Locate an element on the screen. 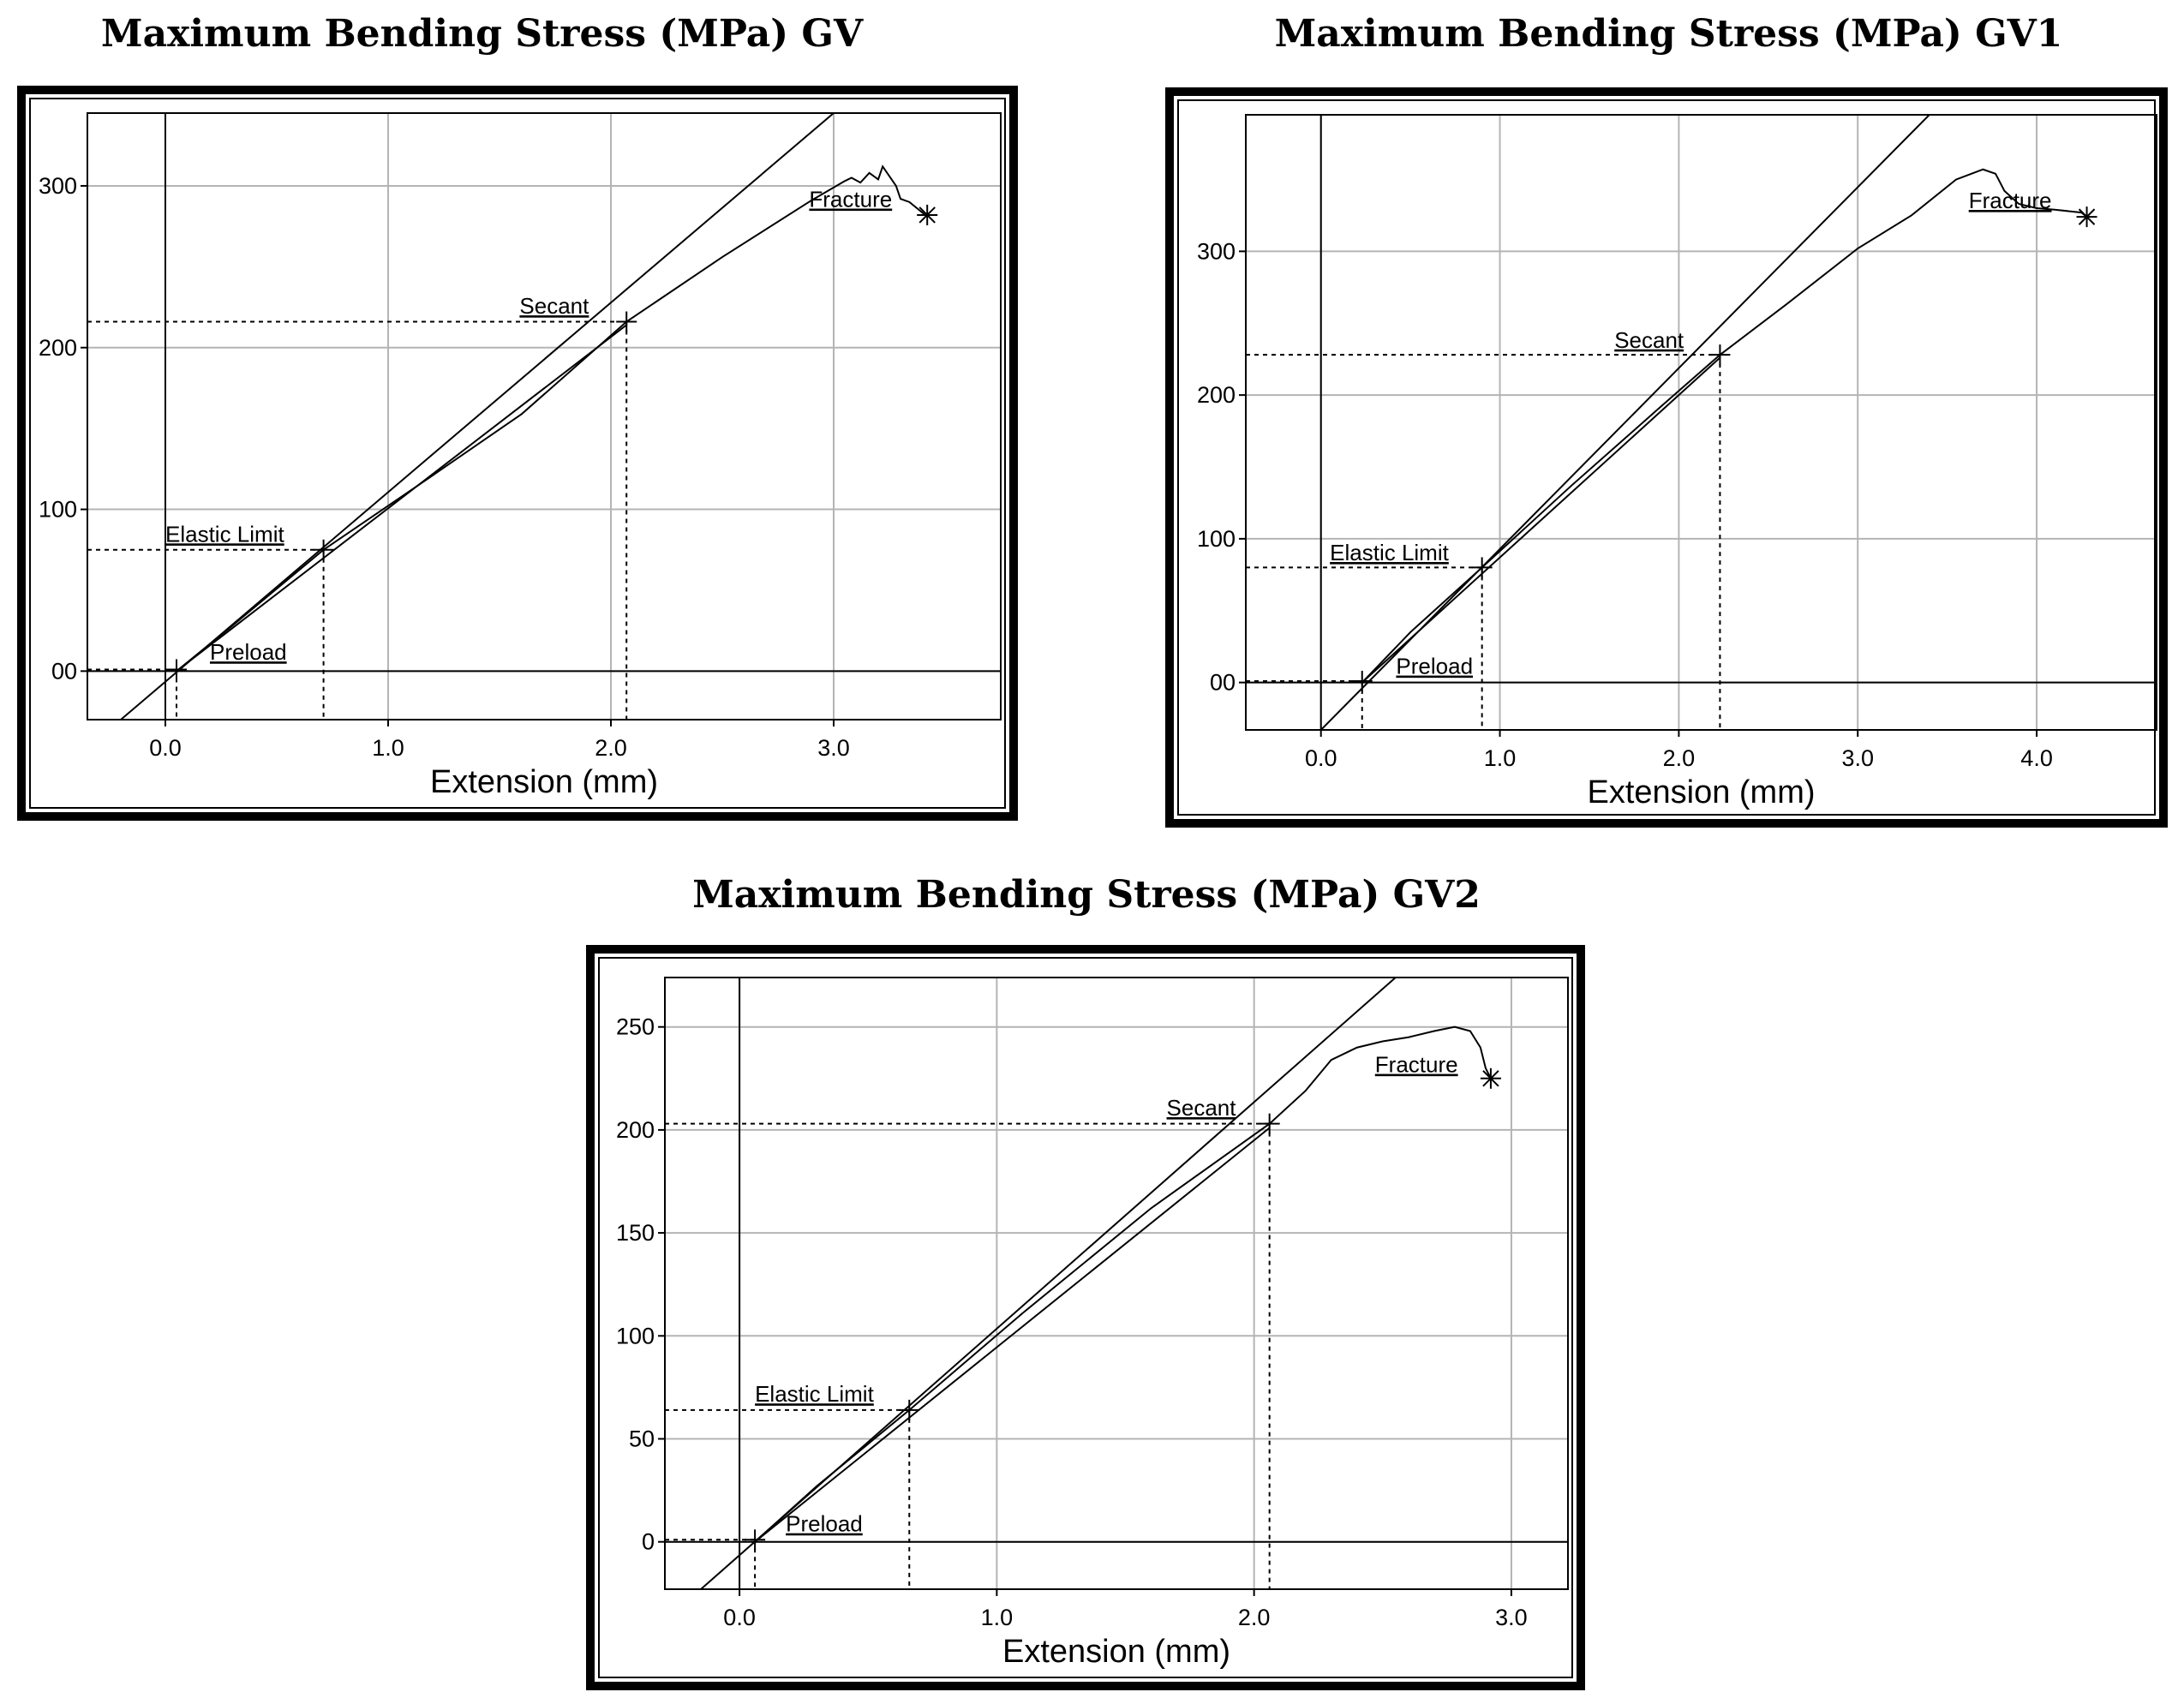  y-tick-label: 0 is located at coordinates (648, 1542).